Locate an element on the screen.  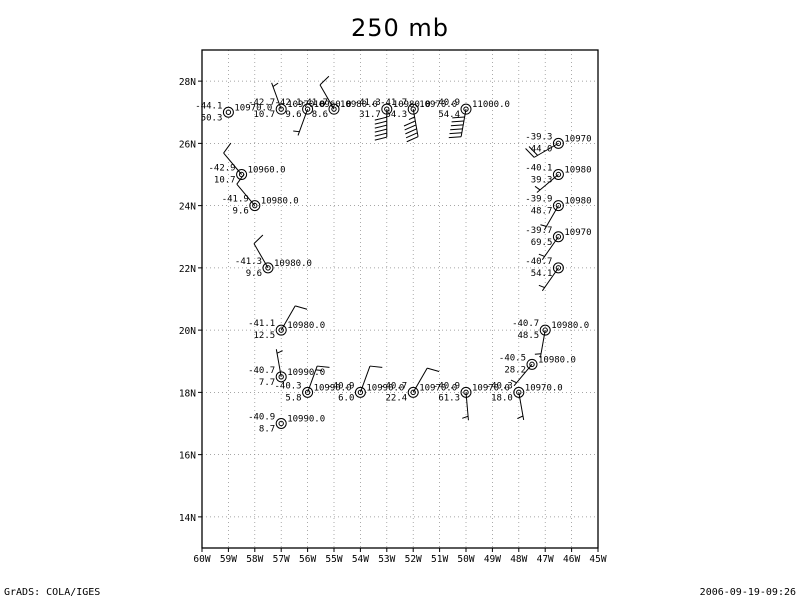
station-value: 22.4 is located at coordinates (397, 398).